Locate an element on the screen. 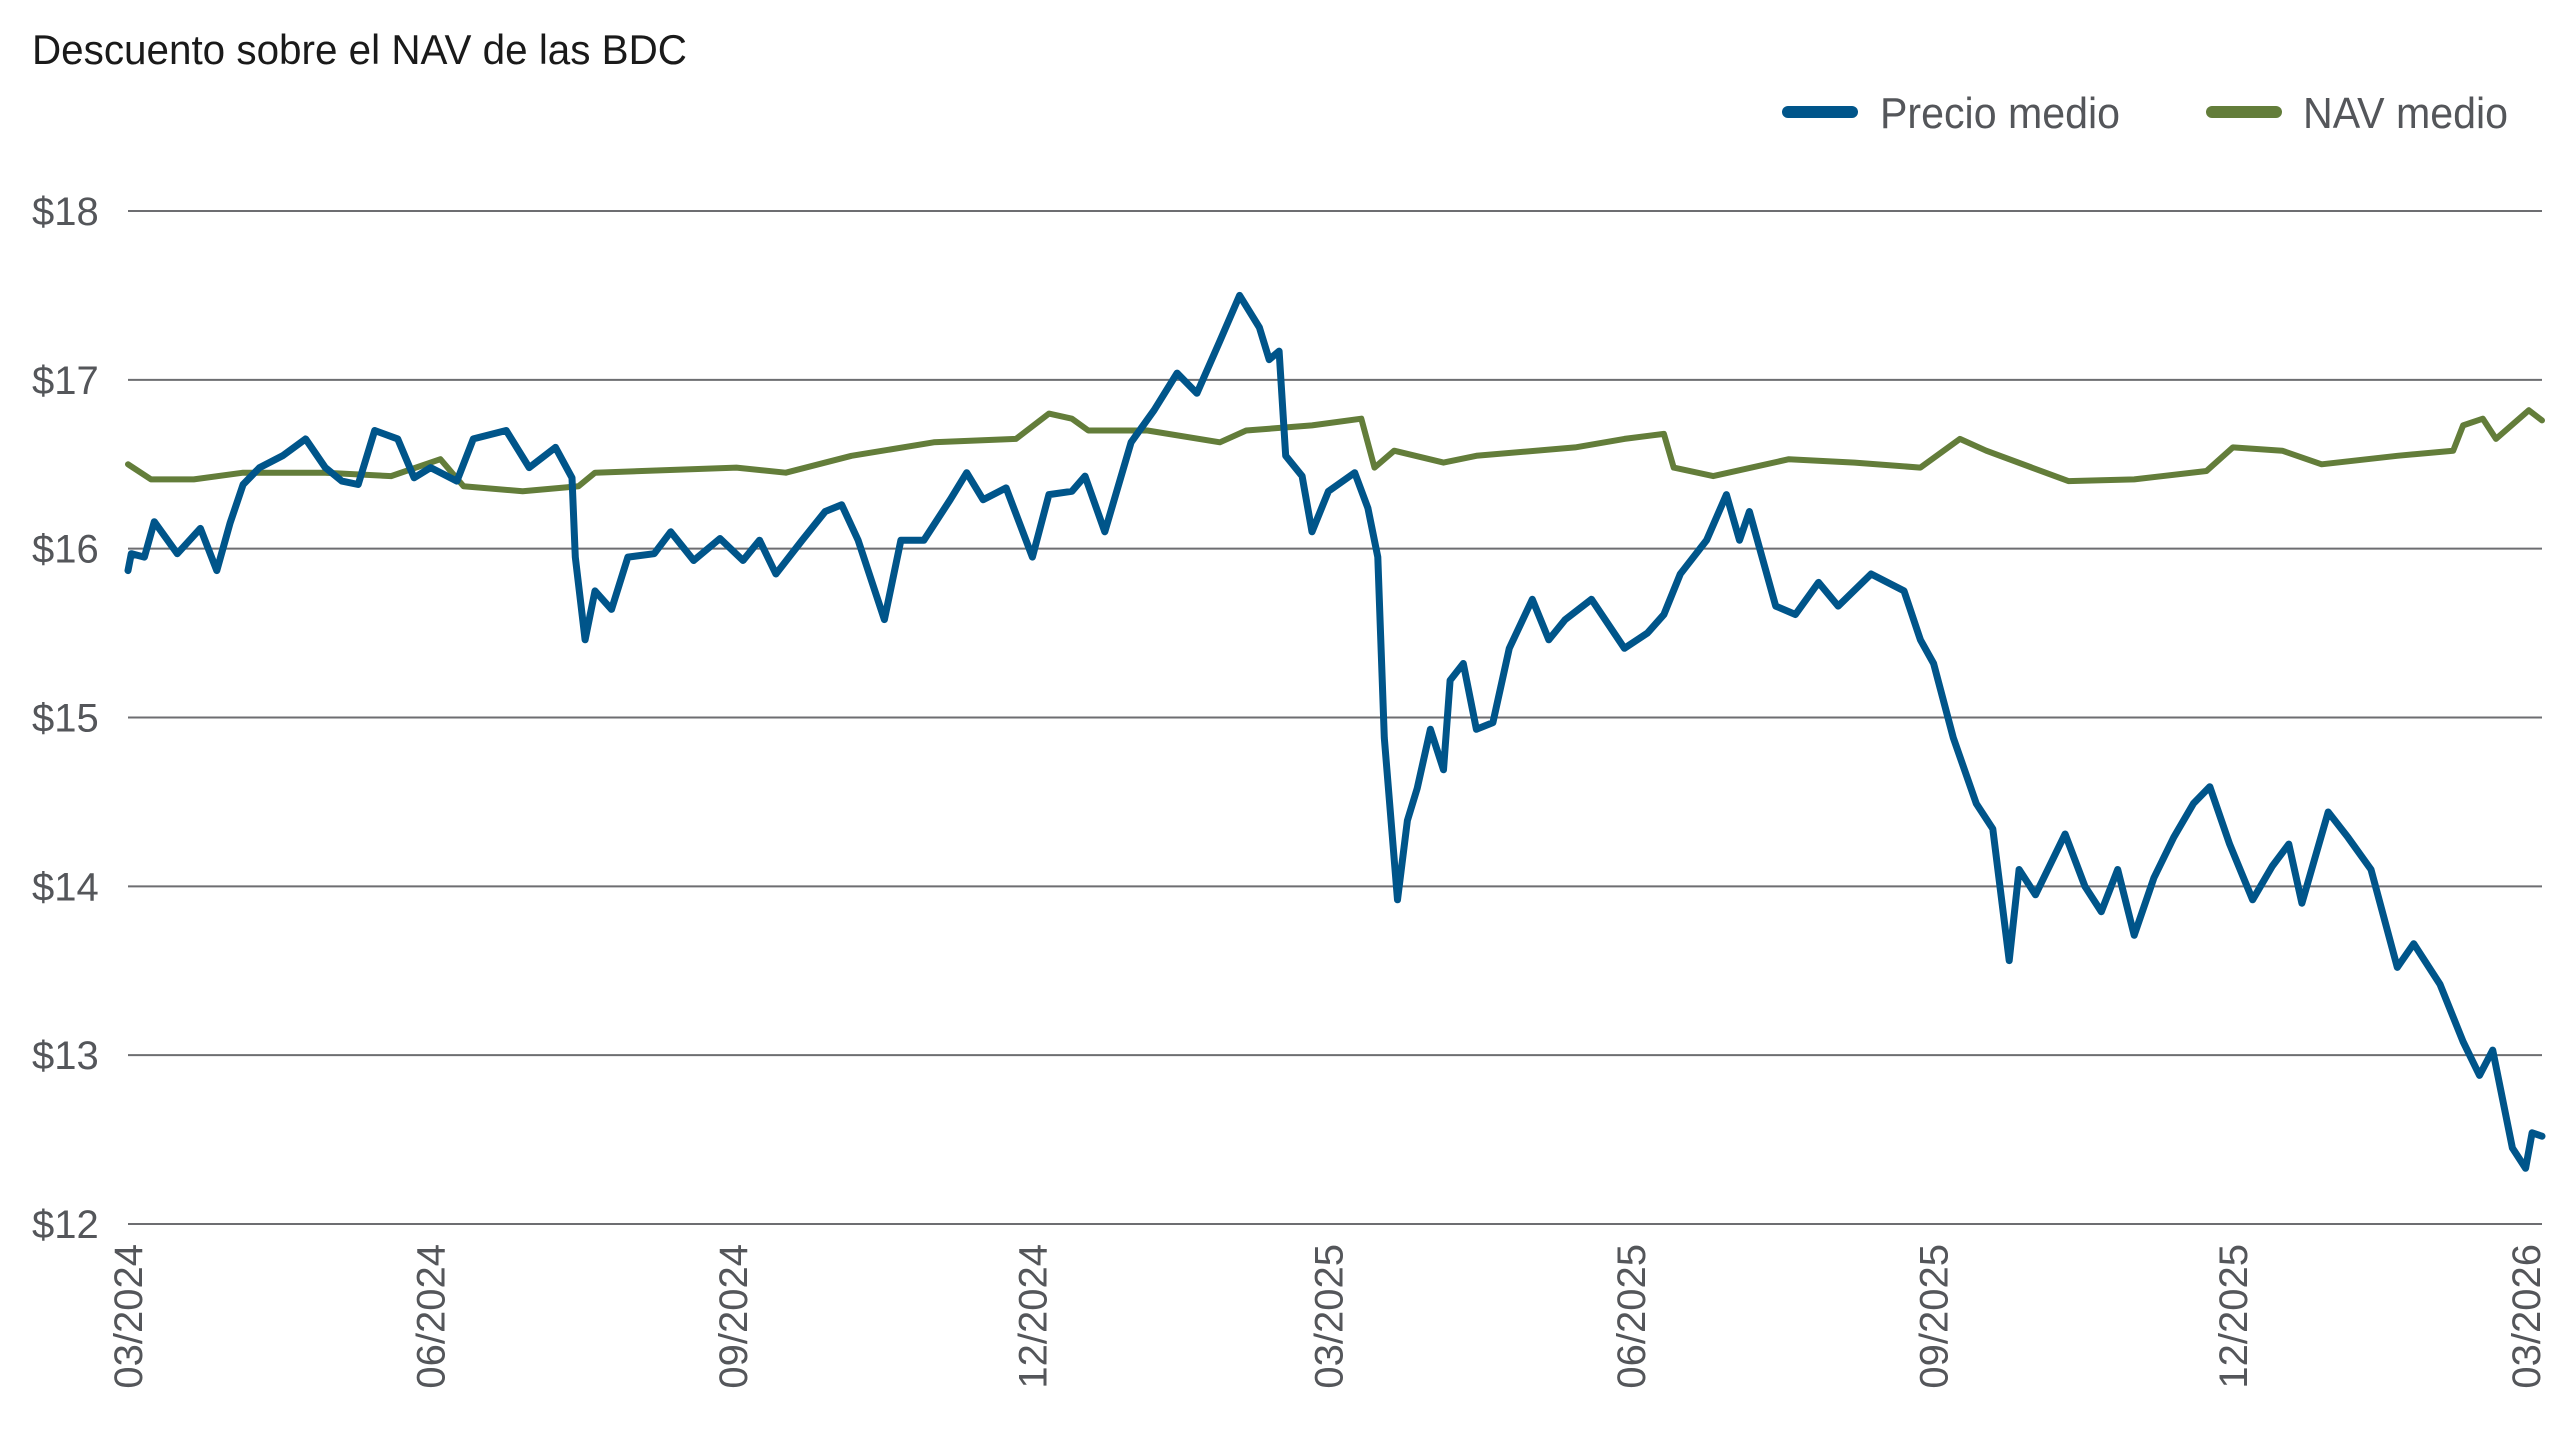 The height and width of the screenshot is (1440, 2560). y-axis: $12 $13 $14 $15 $16 $17 $18 is located at coordinates (65, 718).